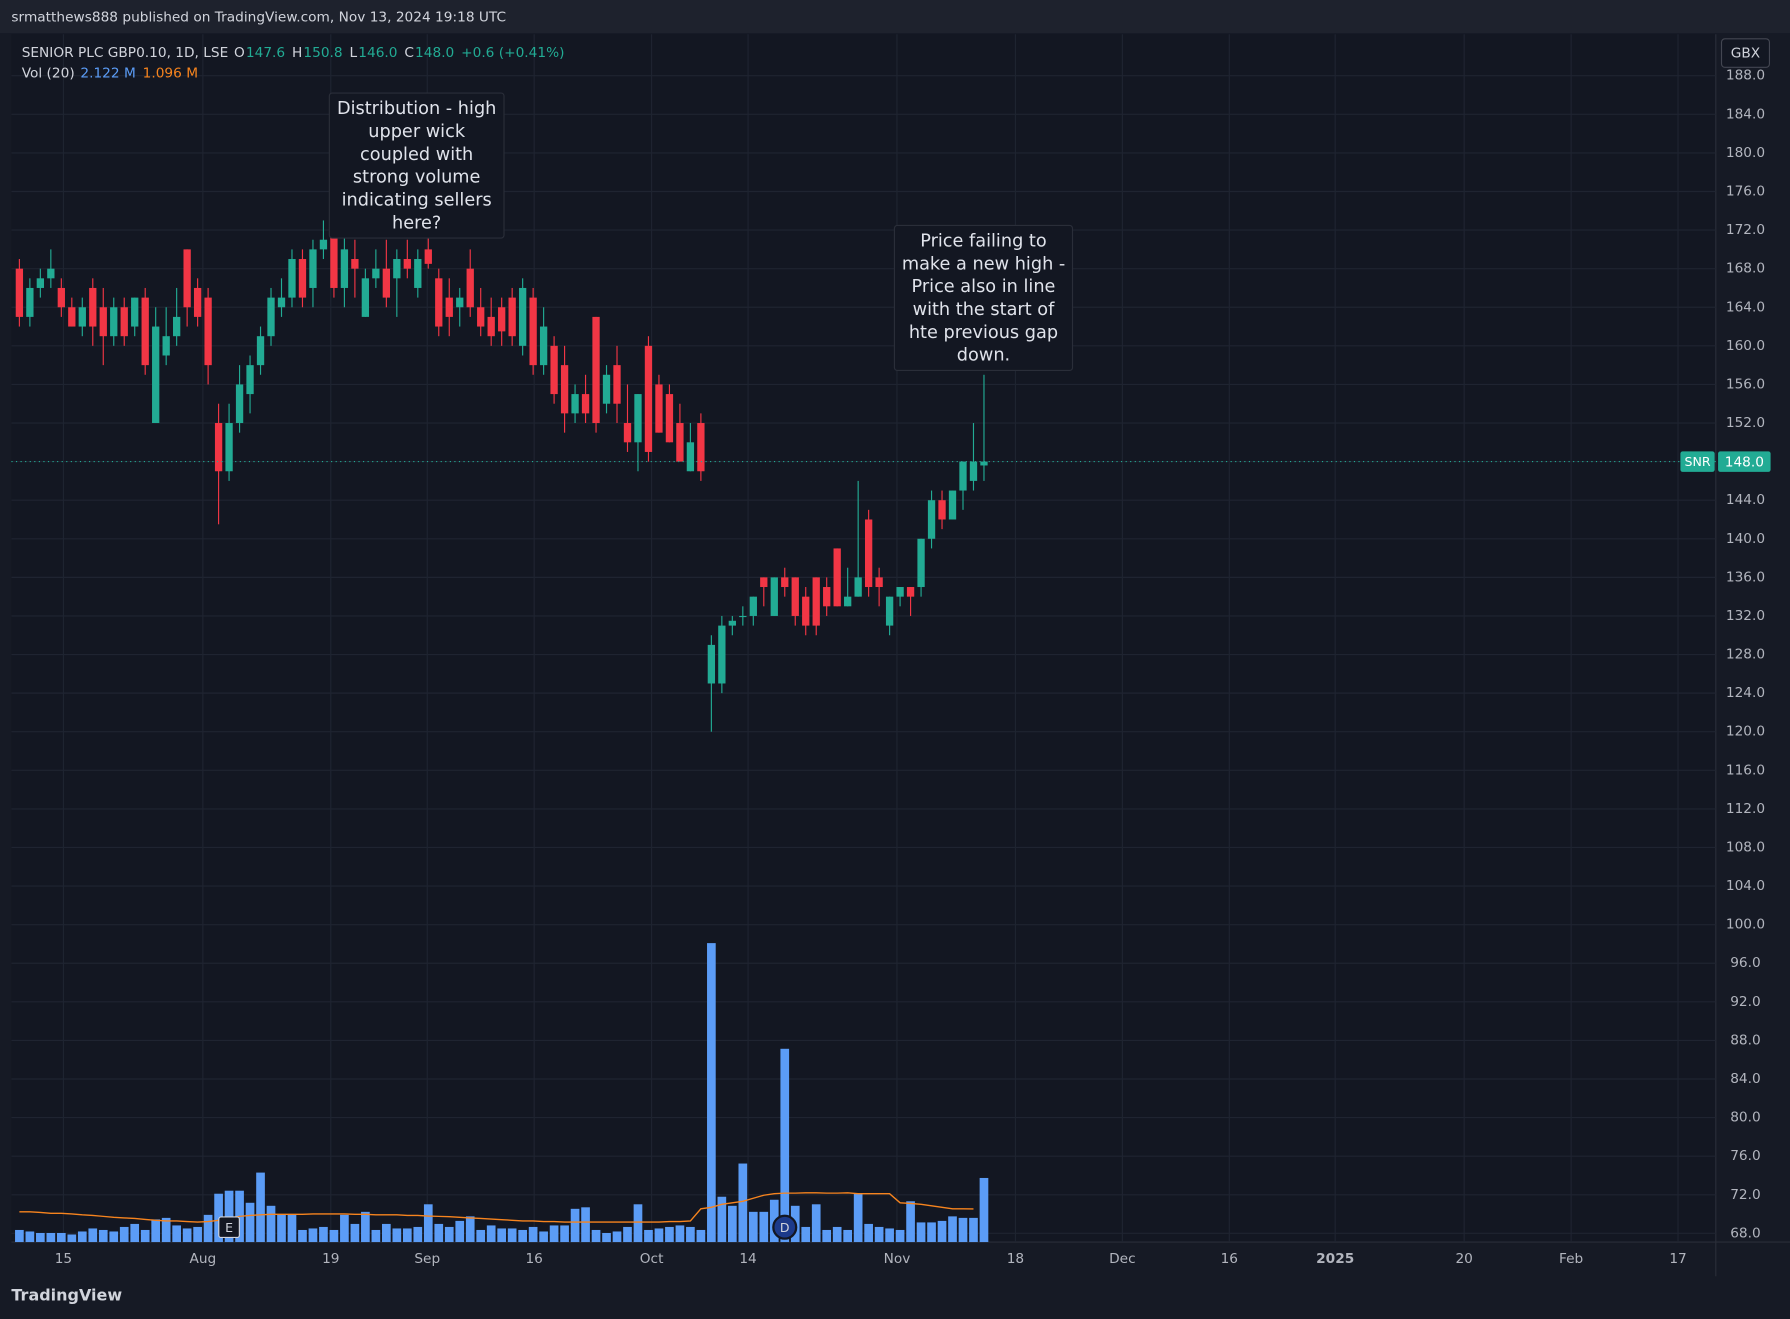 The height and width of the screenshot is (1319, 1790). Describe the element at coordinates (353, 52) in the screenshot. I see `legend-key: L` at that location.